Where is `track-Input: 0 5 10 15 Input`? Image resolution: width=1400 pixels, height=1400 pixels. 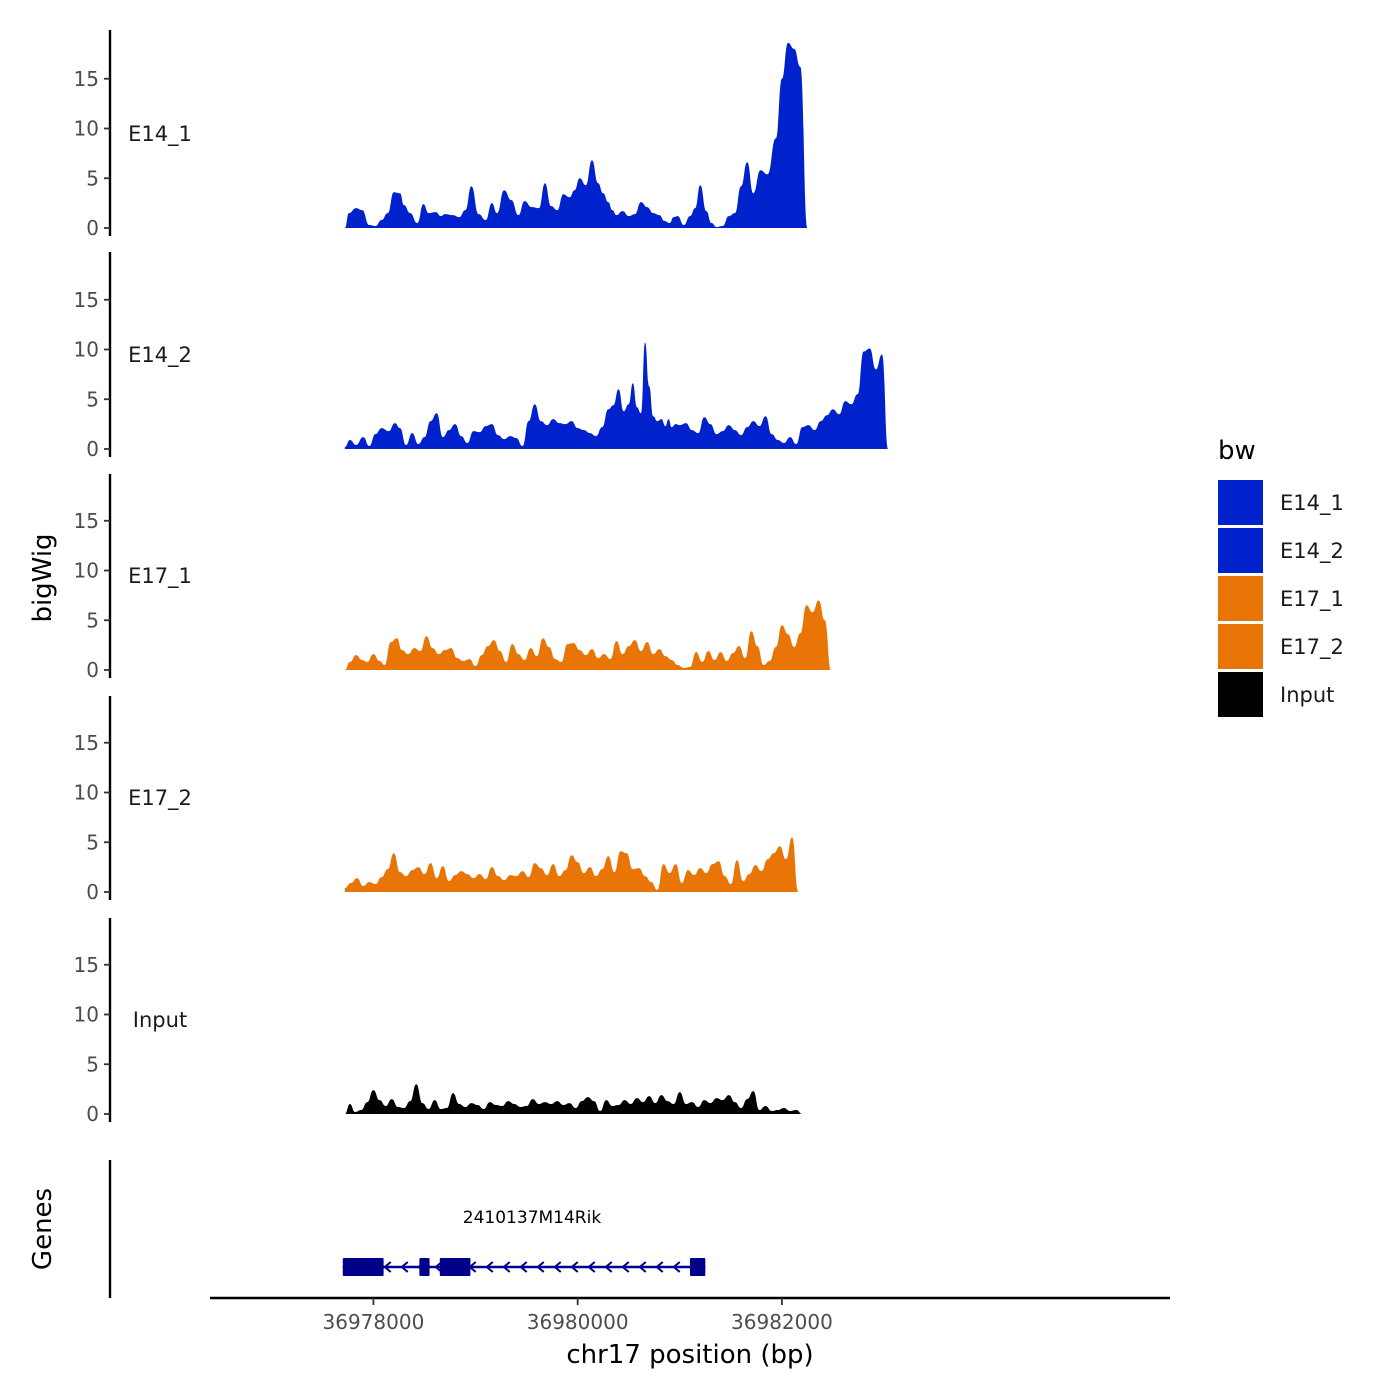
track-Input: 0 5 10 15 Input is located at coordinates (489, 1022).